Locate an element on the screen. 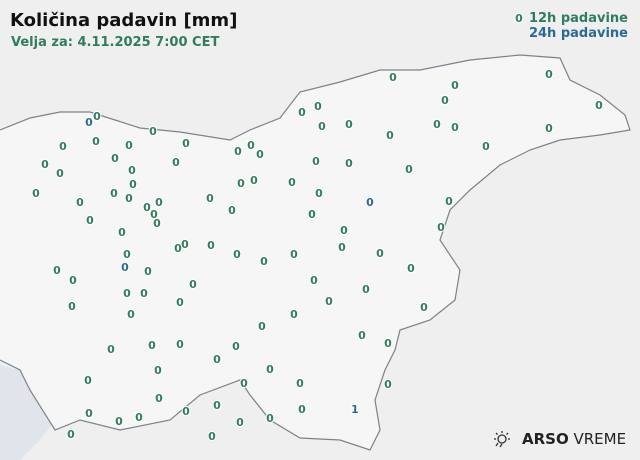 This screenshot has height=460, width=640. sun-rain-icon is located at coordinates (502, 439).